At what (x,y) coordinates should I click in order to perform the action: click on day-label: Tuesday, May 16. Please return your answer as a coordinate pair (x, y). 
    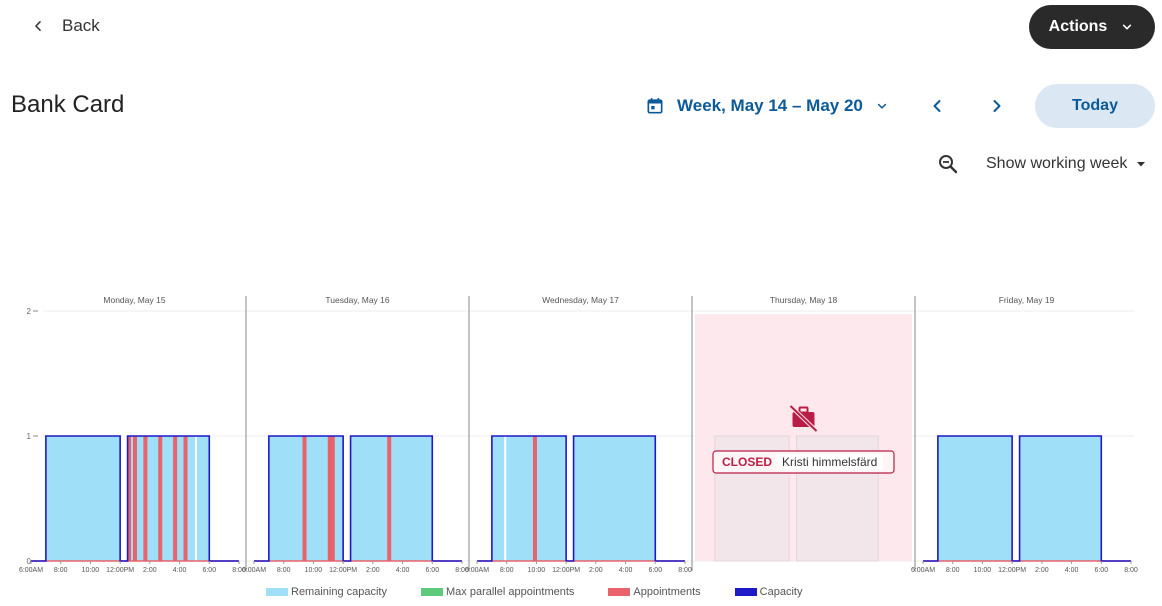
    Looking at the image, I should click on (357, 300).